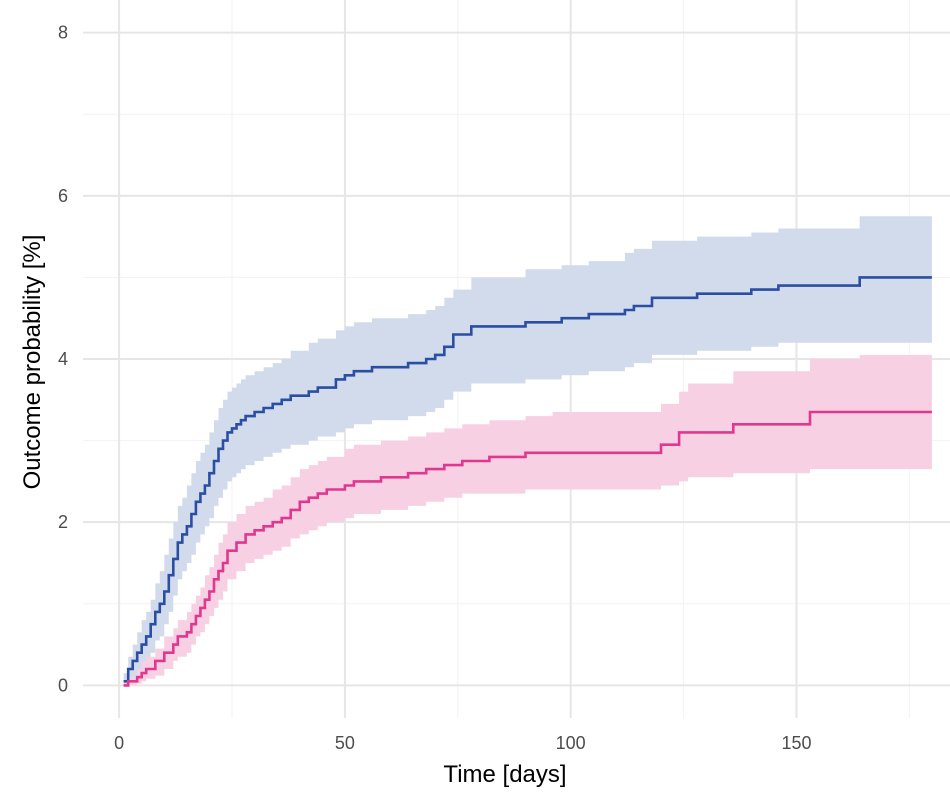 The image size is (950, 794). I want to click on x-axis-title: Time [days], so click(504, 774).